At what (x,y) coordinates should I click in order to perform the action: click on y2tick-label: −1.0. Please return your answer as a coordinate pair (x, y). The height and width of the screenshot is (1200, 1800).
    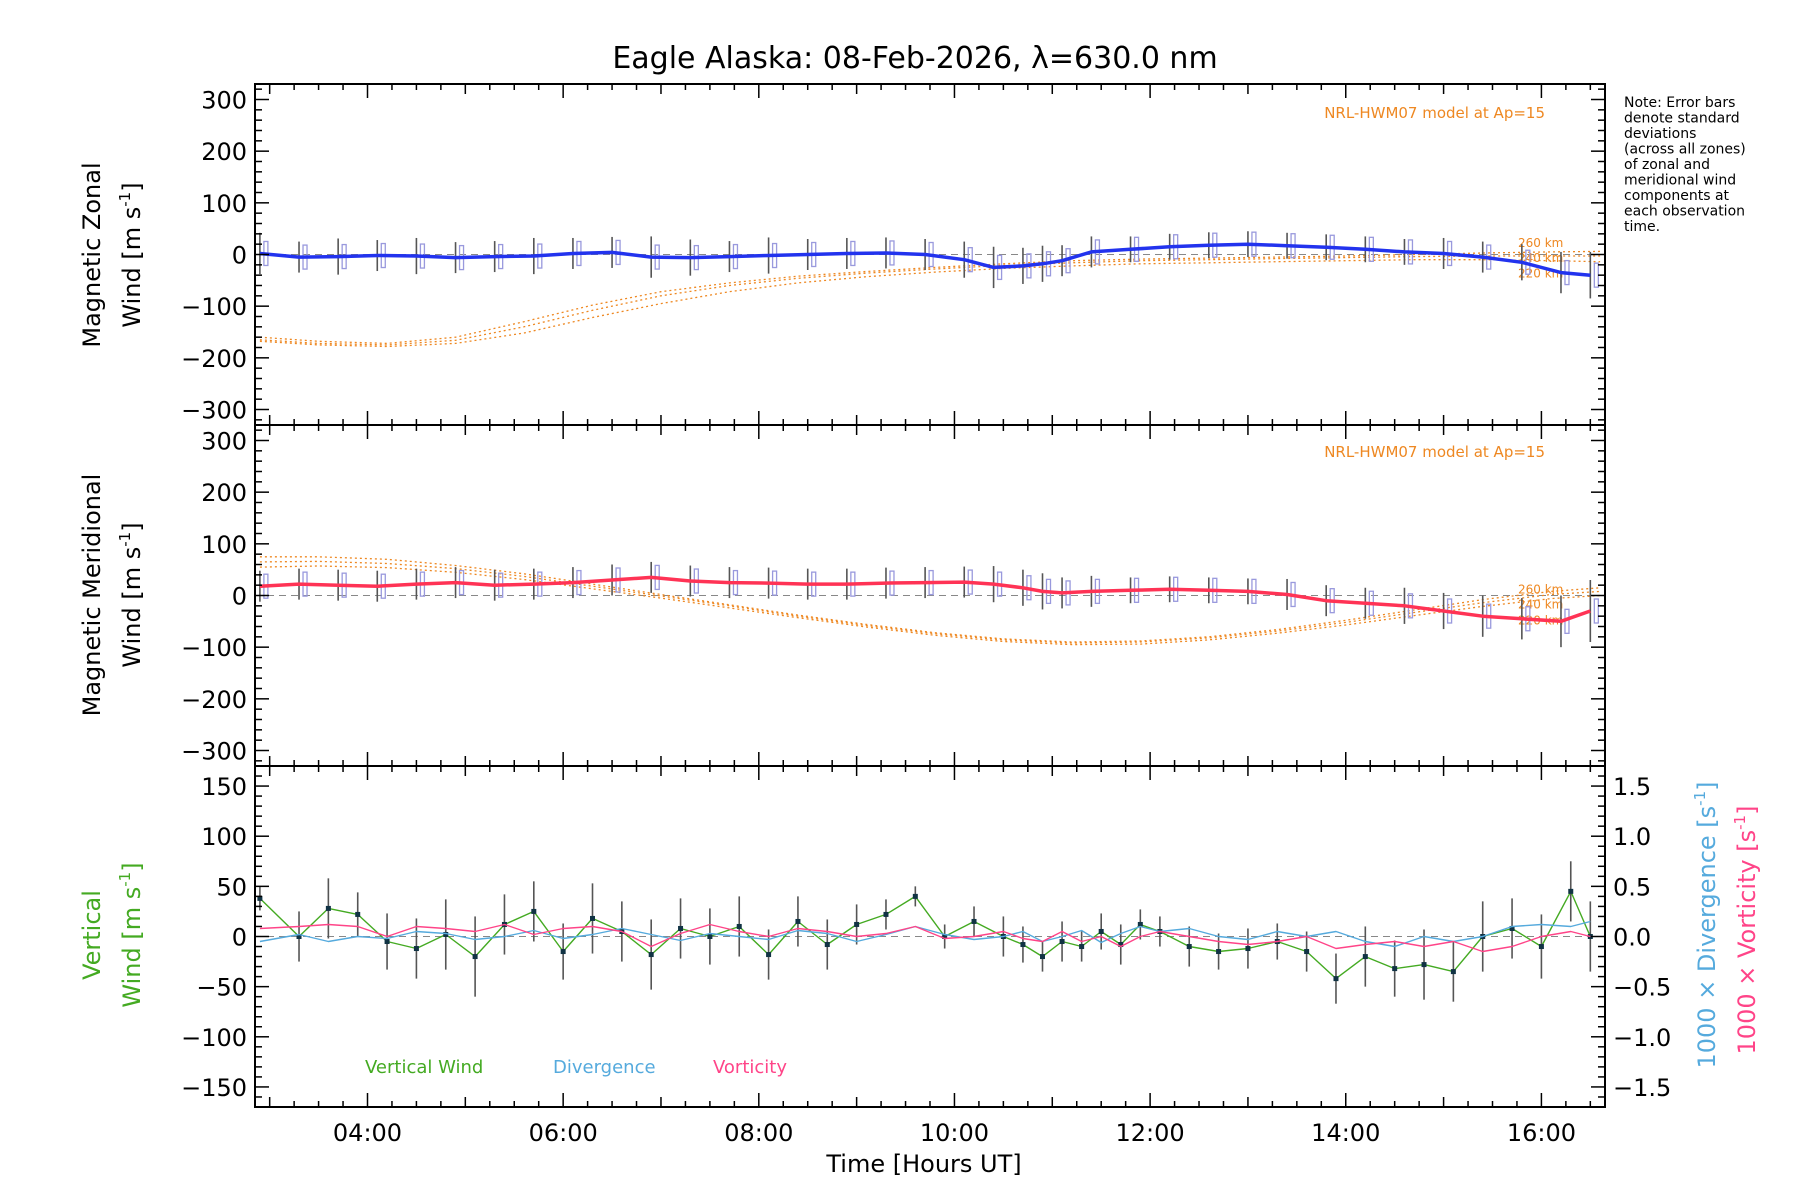
    Looking at the image, I should click on (1642, 1038).